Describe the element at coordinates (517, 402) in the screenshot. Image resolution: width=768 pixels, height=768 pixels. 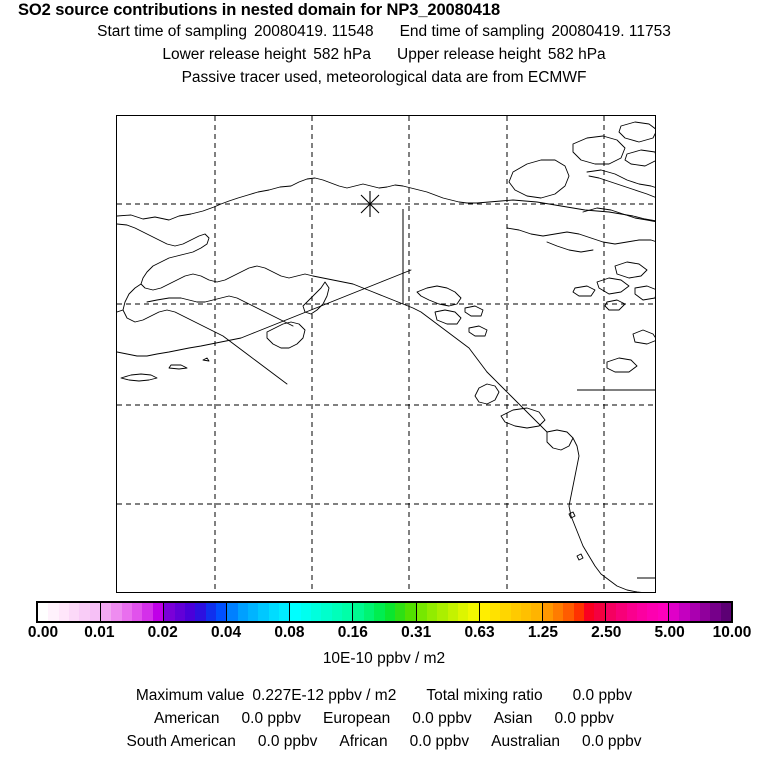
I see `coastline-british-columbia` at that location.